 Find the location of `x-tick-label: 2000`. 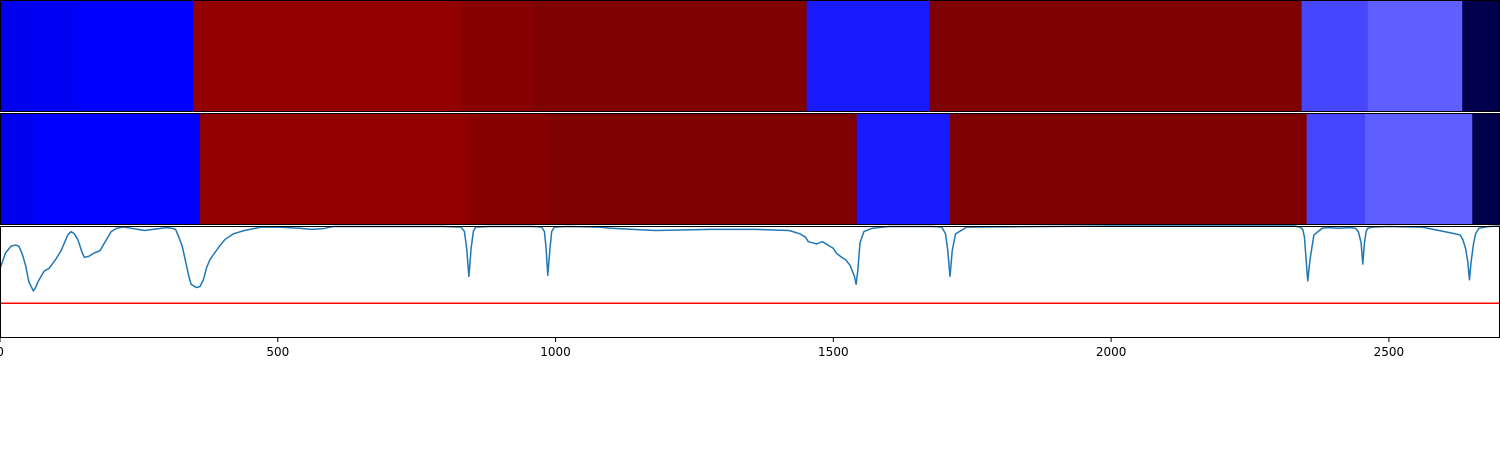

x-tick-label: 2000 is located at coordinates (1111, 352).